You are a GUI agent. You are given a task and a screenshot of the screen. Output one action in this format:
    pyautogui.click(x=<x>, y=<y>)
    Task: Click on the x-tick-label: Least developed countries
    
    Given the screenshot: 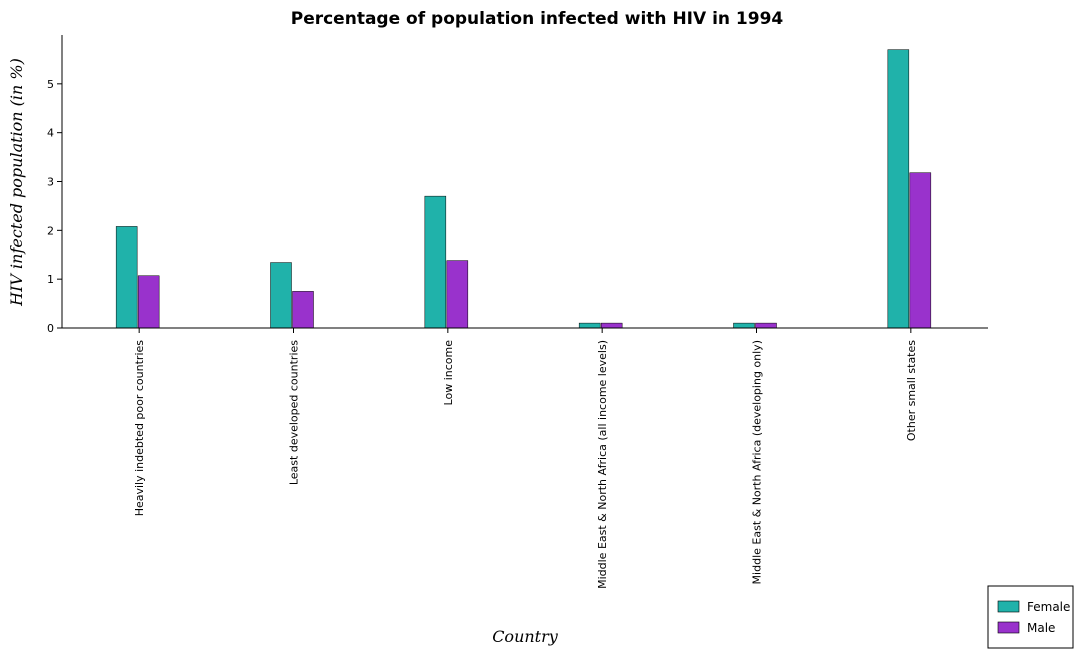 What is the action you would take?
    pyautogui.click(x=294, y=412)
    